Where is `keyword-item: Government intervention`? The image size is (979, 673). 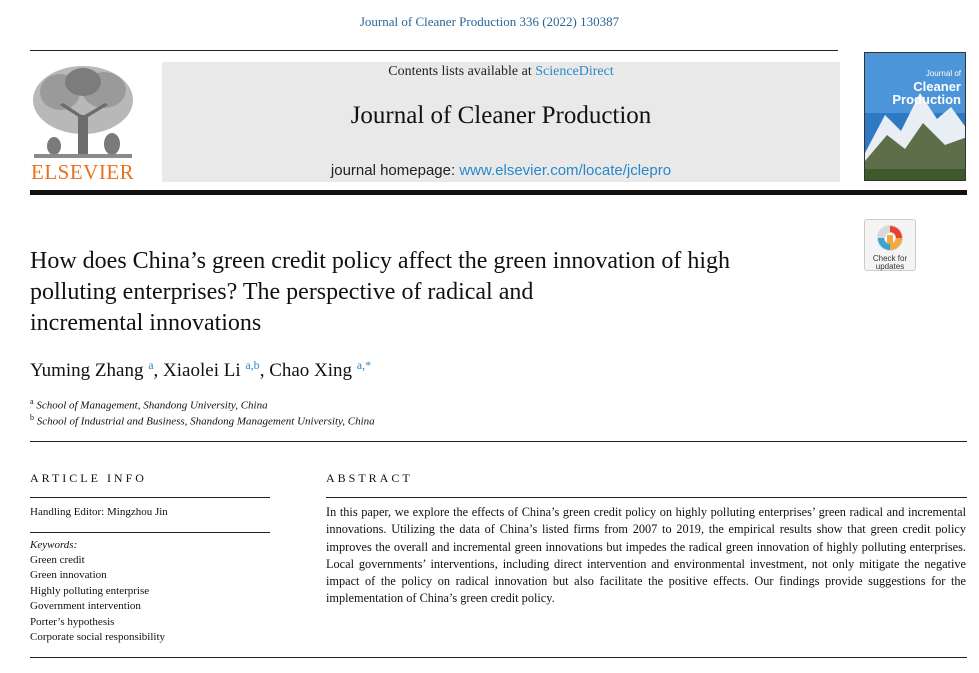
keyword-item: Government intervention is located at coordinates (85, 606).